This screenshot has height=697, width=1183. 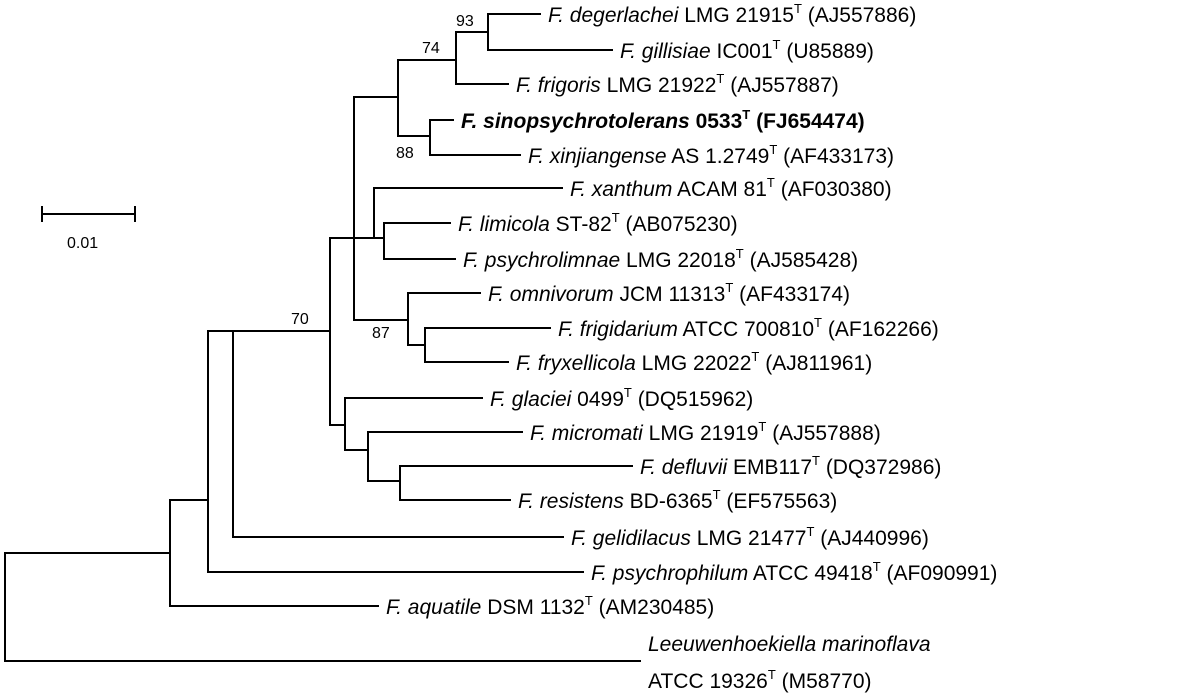 What do you see at coordinates (669, 293) in the screenshot?
I see `taxon-label-8: F. omnivorum JCM 11313T (AF433174)` at bounding box center [669, 293].